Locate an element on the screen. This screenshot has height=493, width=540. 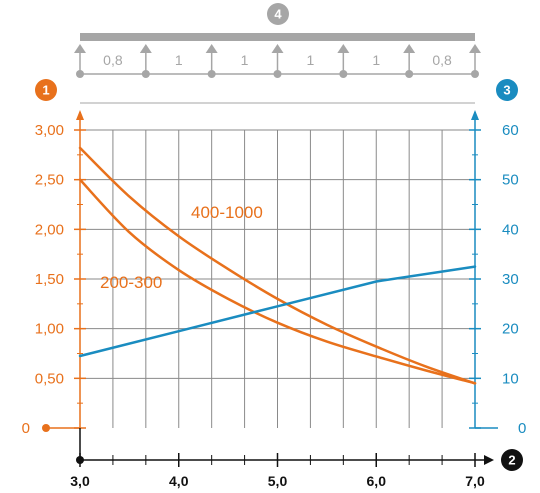
badge-x-number: 2 is located at coordinates (511, 460).